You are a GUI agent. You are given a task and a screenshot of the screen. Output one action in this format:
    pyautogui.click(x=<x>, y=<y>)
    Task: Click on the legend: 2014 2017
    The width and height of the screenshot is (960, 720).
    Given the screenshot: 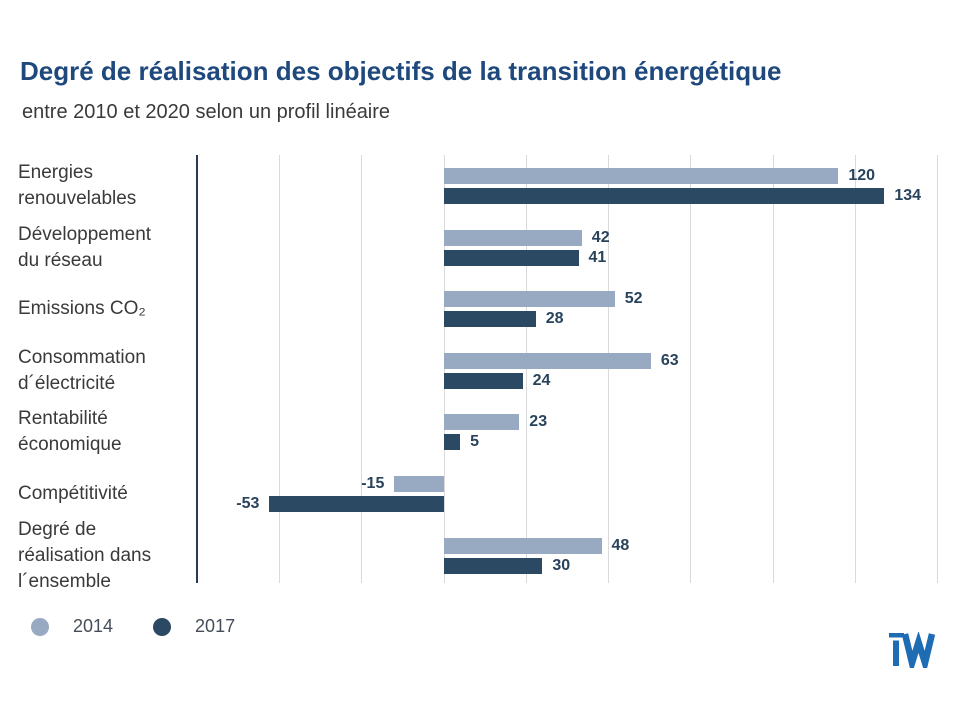 What is the action you would take?
    pyautogui.click(x=133, y=626)
    